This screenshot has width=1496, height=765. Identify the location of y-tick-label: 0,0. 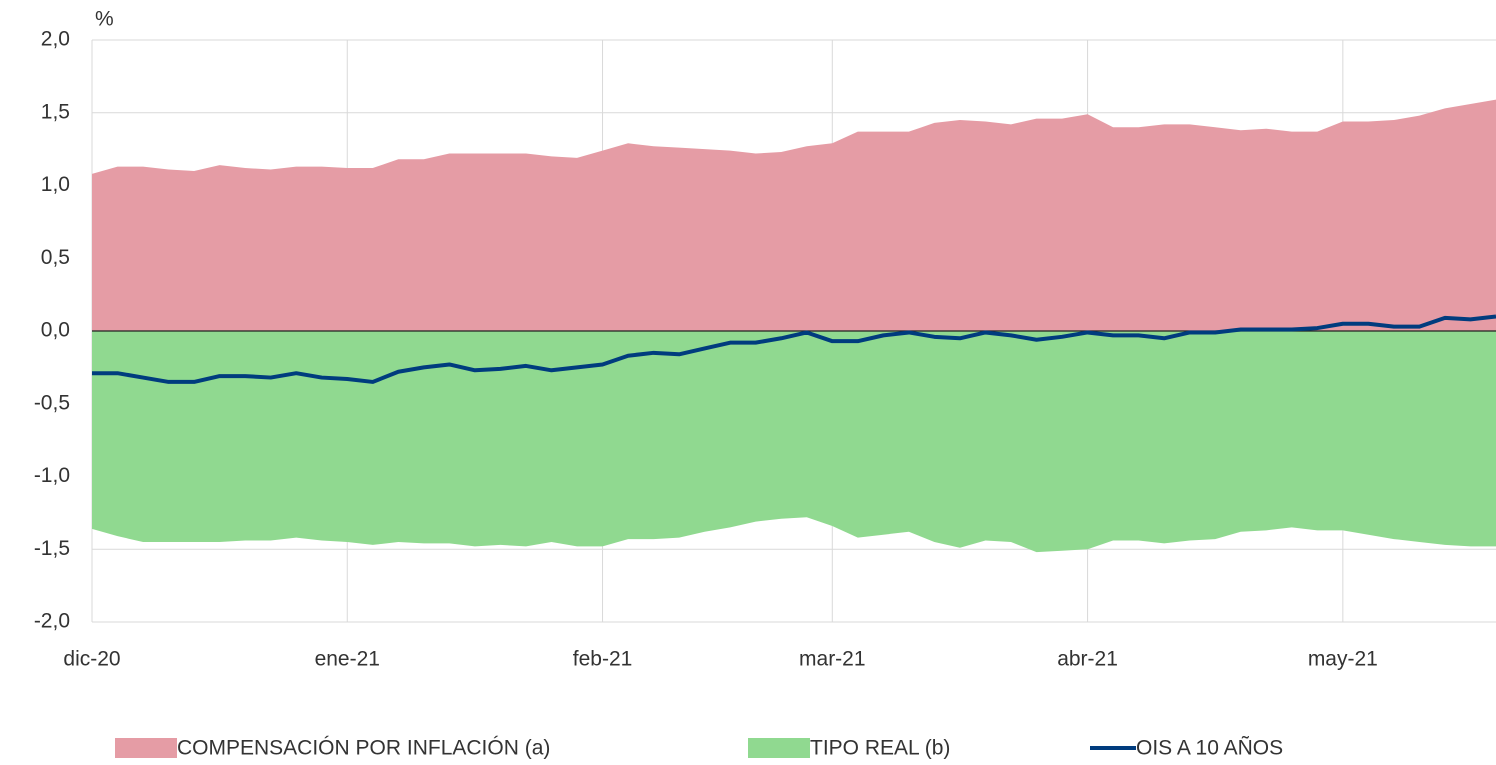
(55, 330).